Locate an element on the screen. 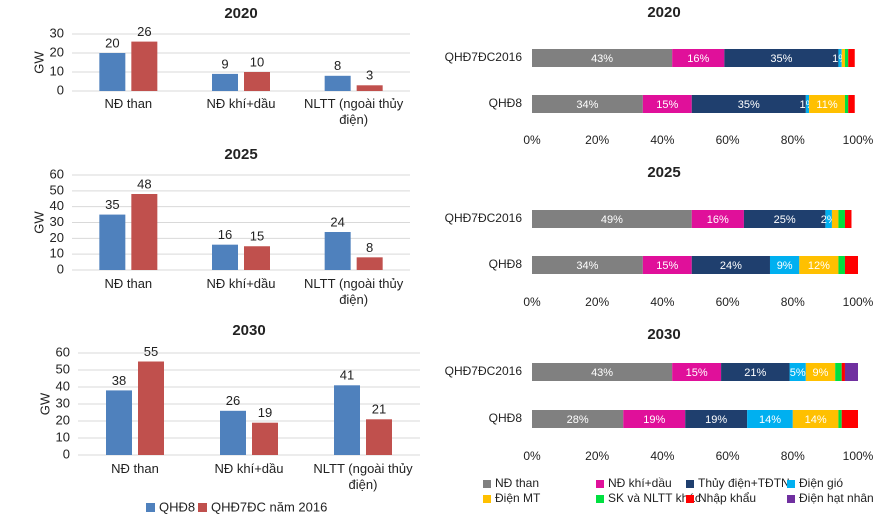  chart-title: 2025 is located at coordinates (240, 154).